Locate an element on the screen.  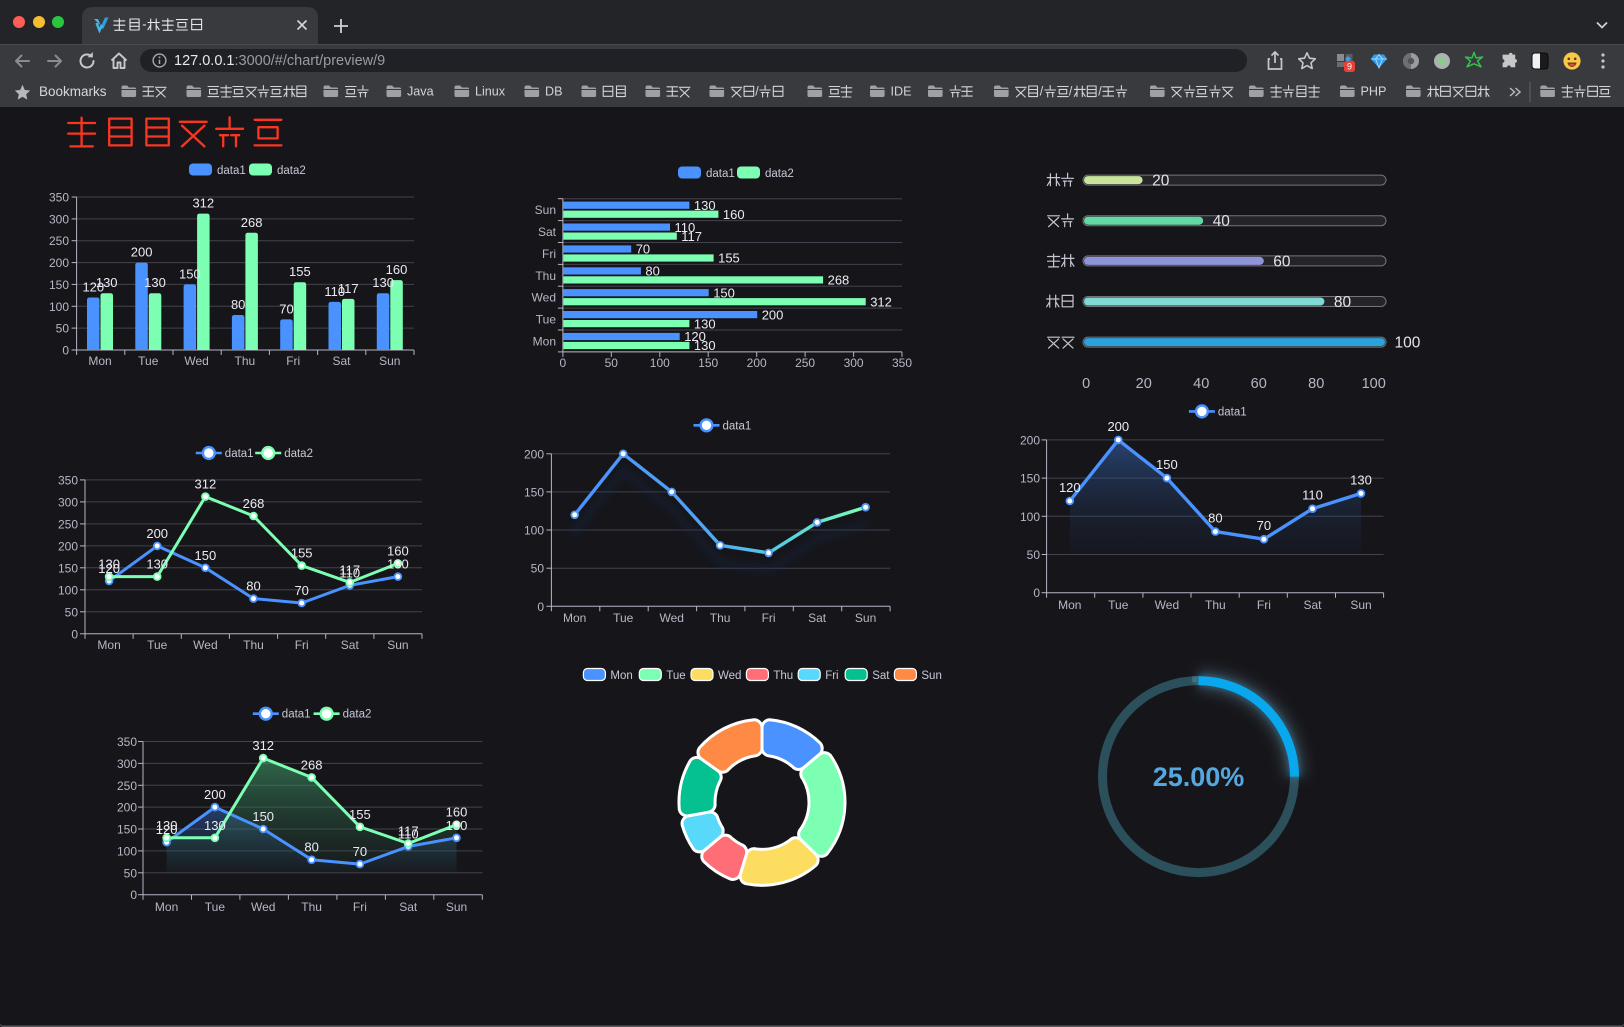
svg-text: 40 is located at coordinates (1222, 221).